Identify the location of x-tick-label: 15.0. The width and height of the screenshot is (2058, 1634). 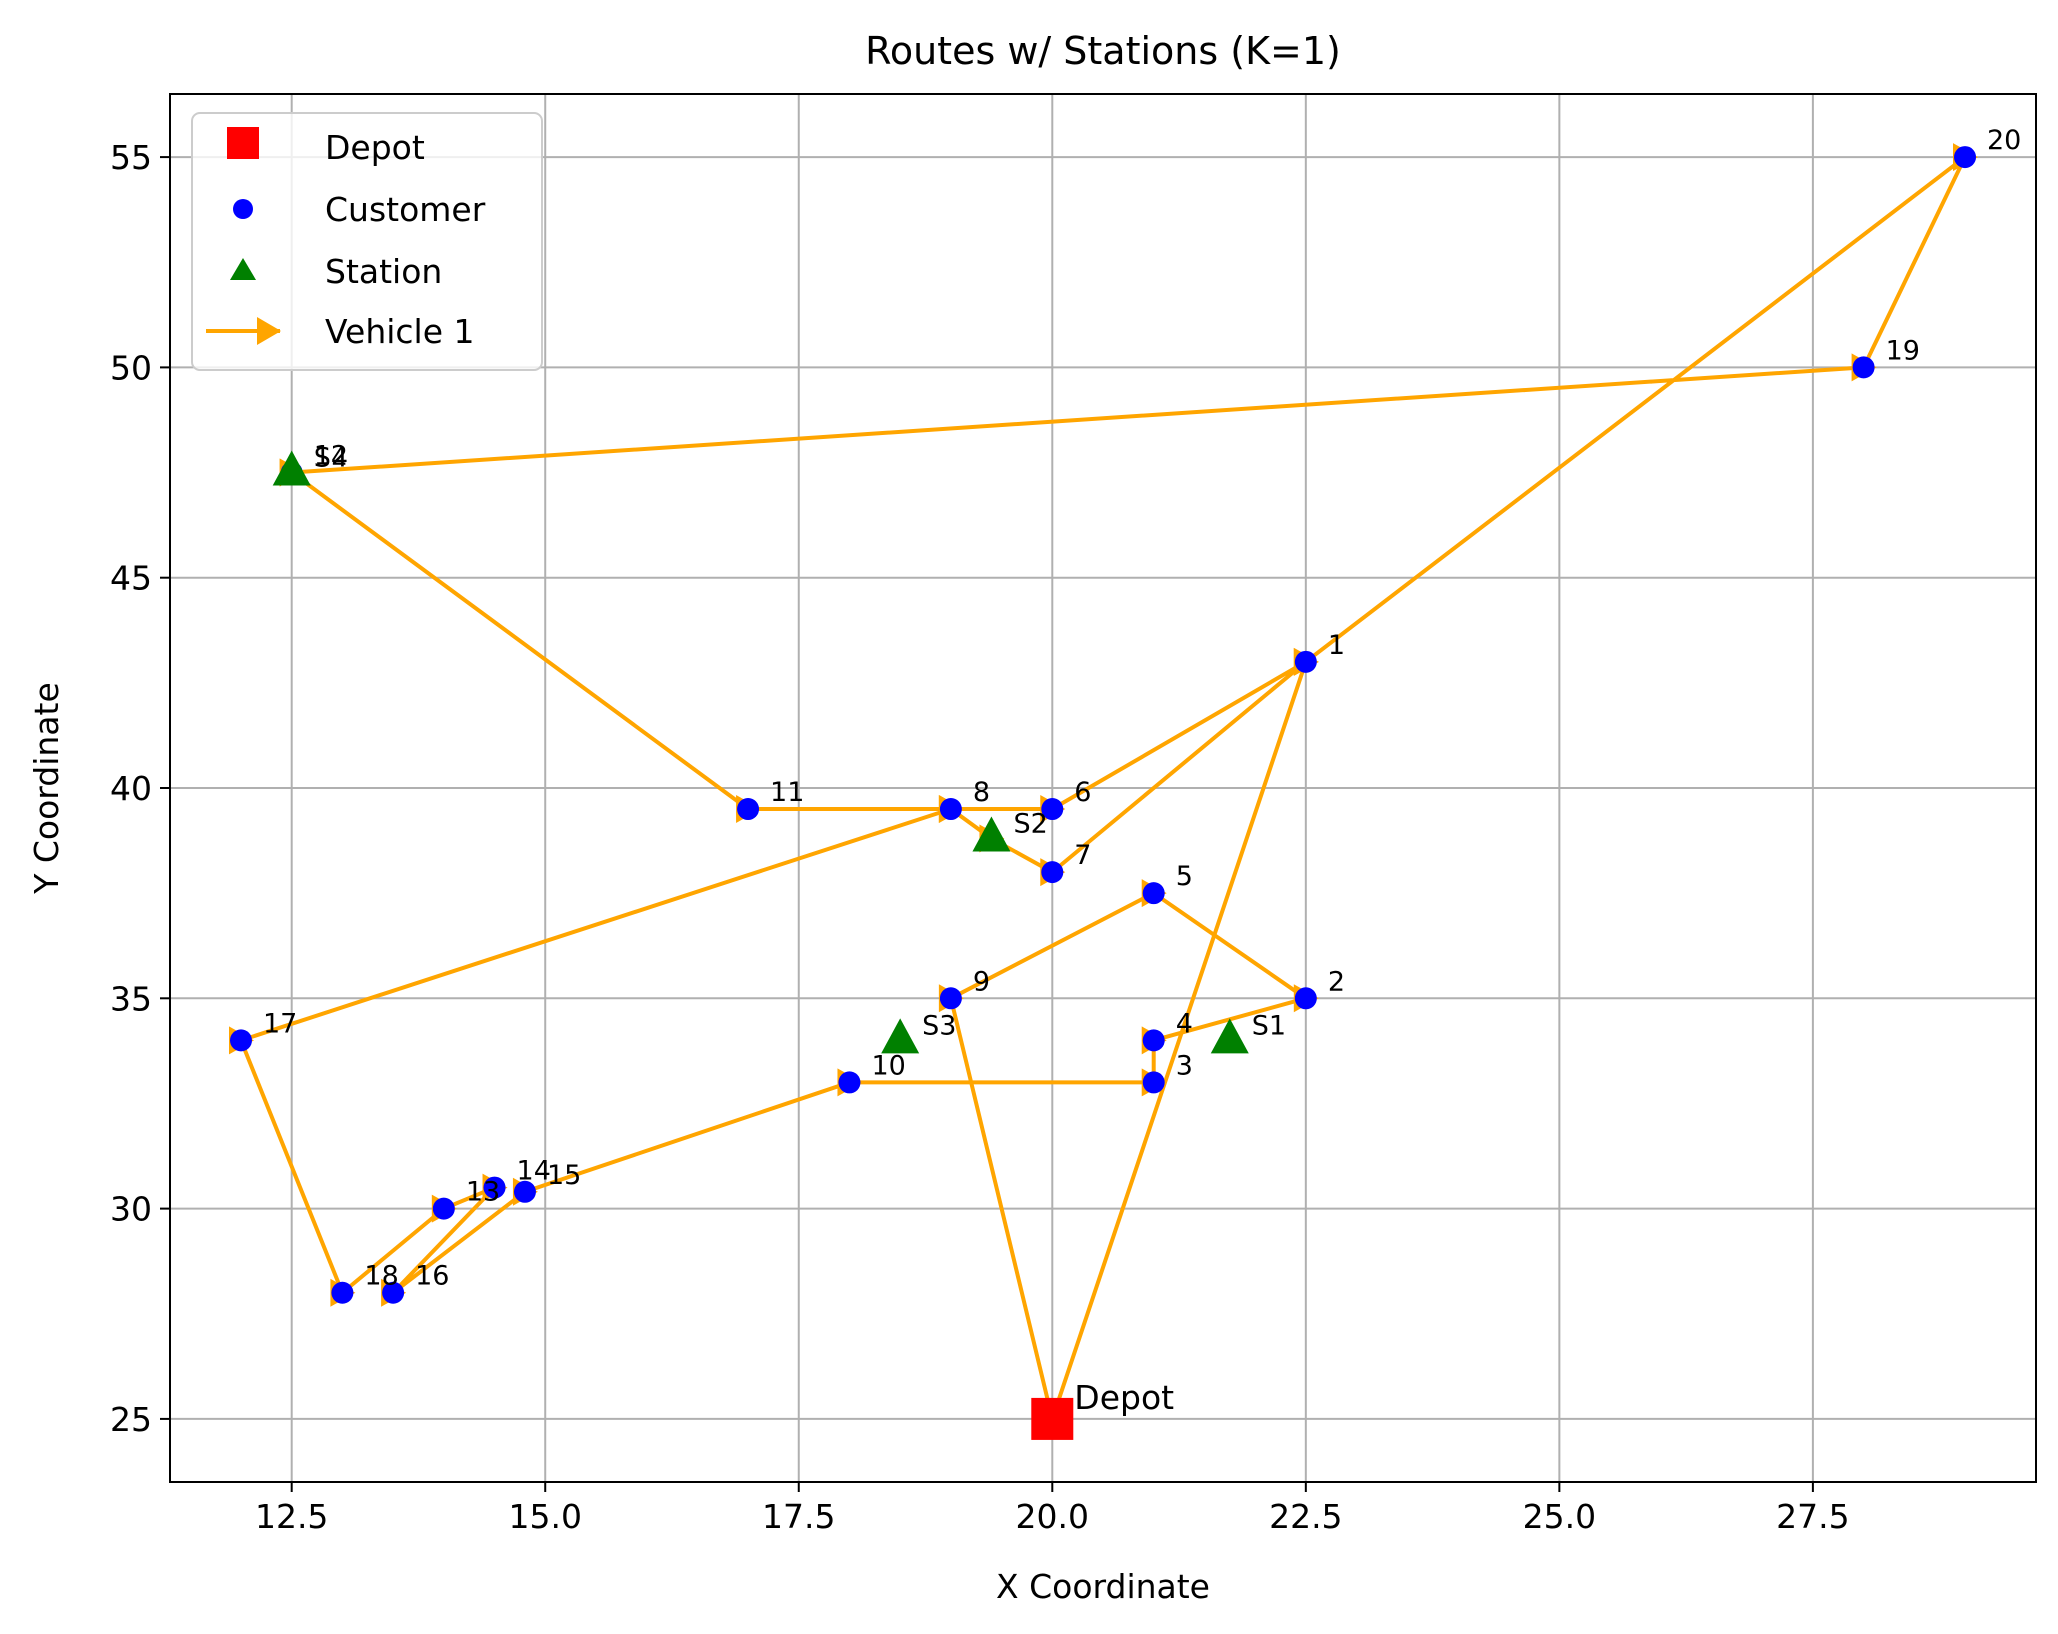
(544, 1516).